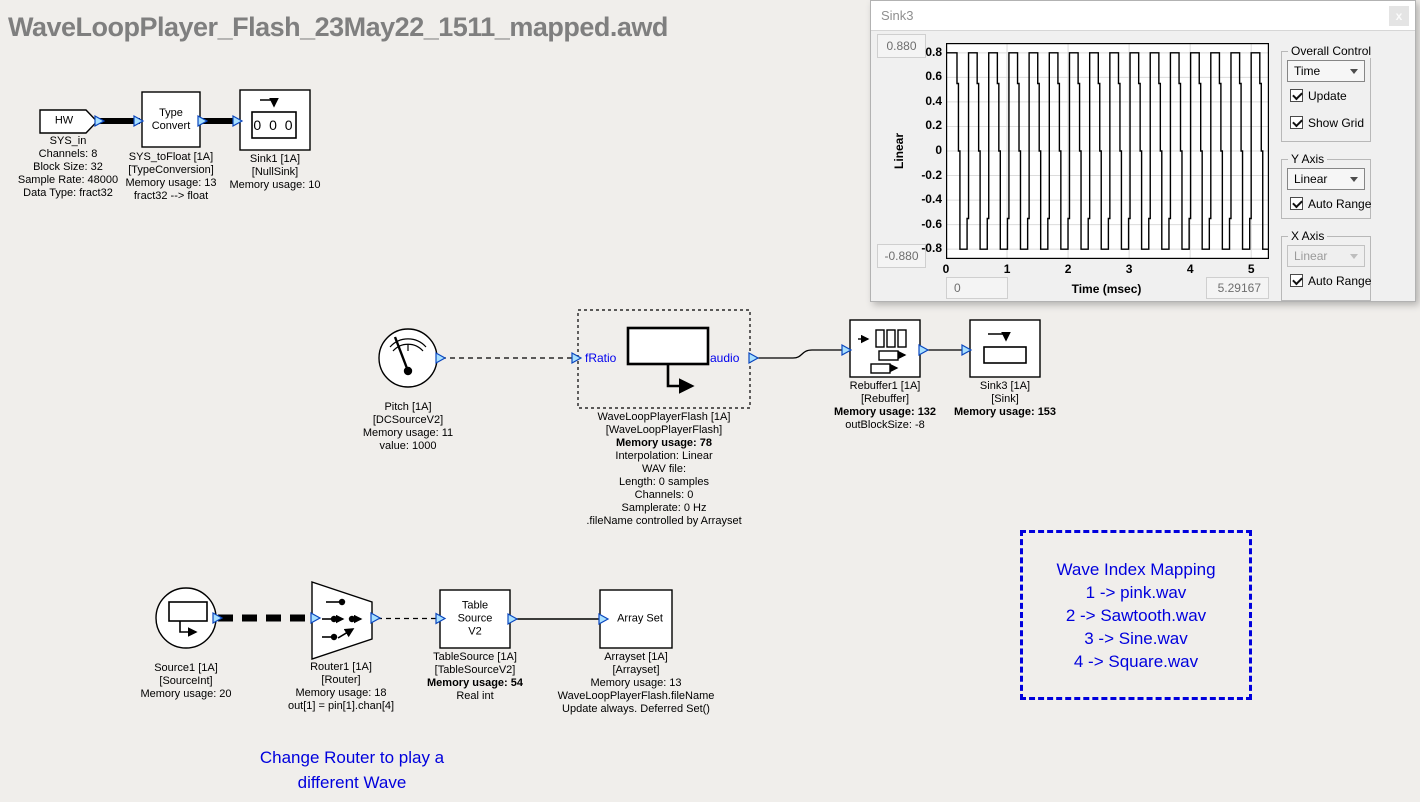 This screenshot has width=1420, height=802. What do you see at coordinates (664, 417) in the screenshot?
I see `caption-line: WaveLoopPlayerFlash [1A]` at bounding box center [664, 417].